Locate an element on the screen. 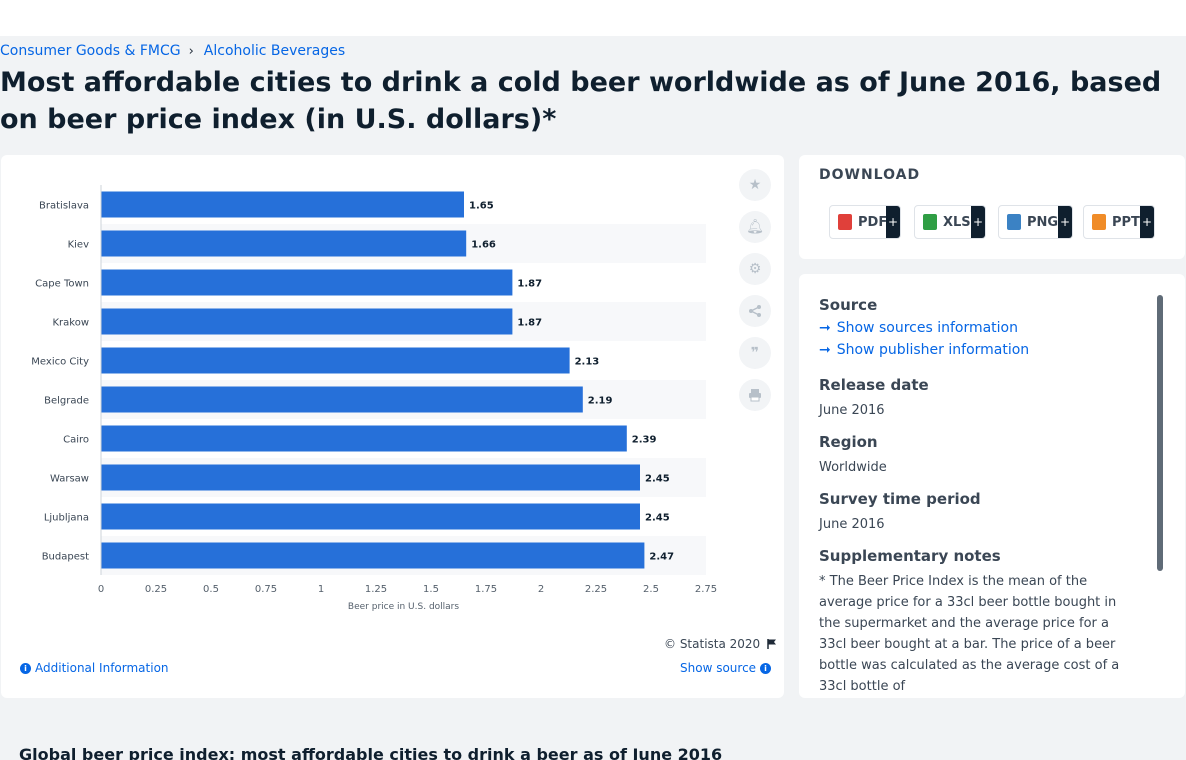 The height and width of the screenshot is (760, 1186). data-label: 2.19 is located at coordinates (600, 401).